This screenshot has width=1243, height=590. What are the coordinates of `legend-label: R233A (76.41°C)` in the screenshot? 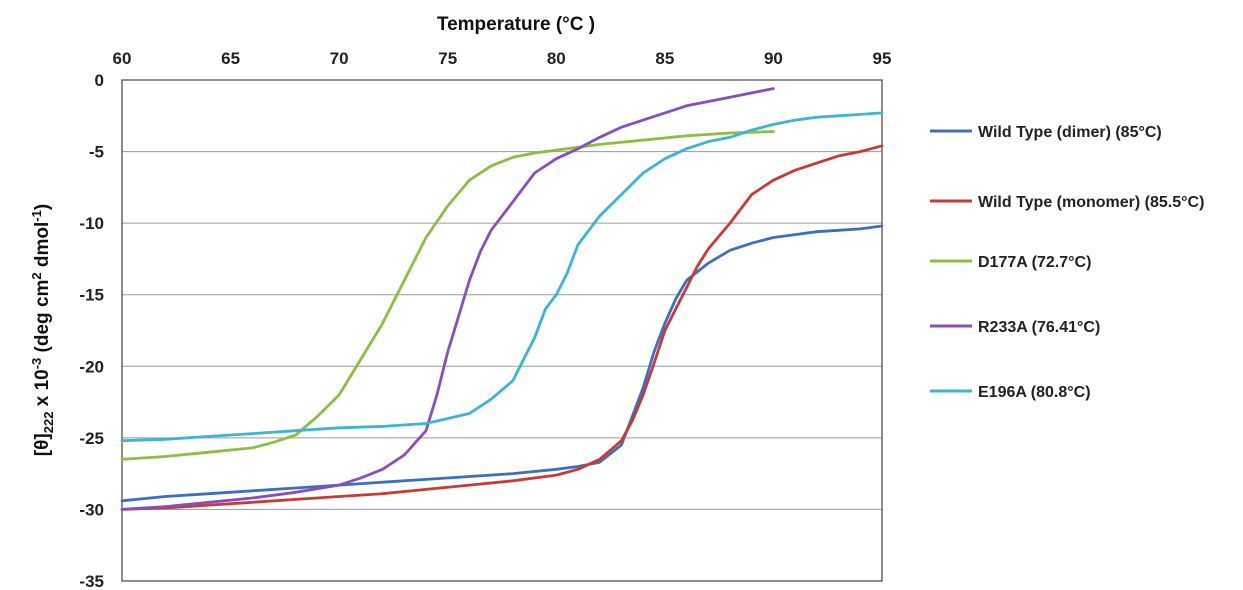 It's located at (1039, 327).